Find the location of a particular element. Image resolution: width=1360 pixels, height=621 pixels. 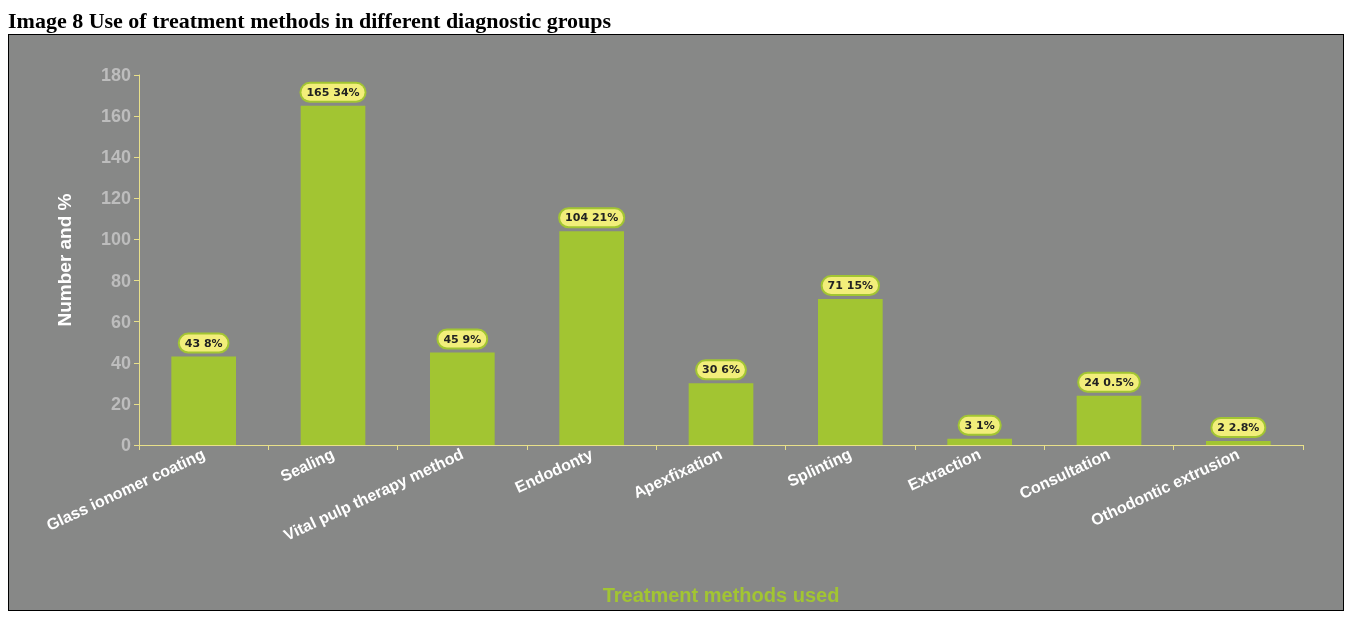

data-label: 2 2.8% is located at coordinates (1238, 427).